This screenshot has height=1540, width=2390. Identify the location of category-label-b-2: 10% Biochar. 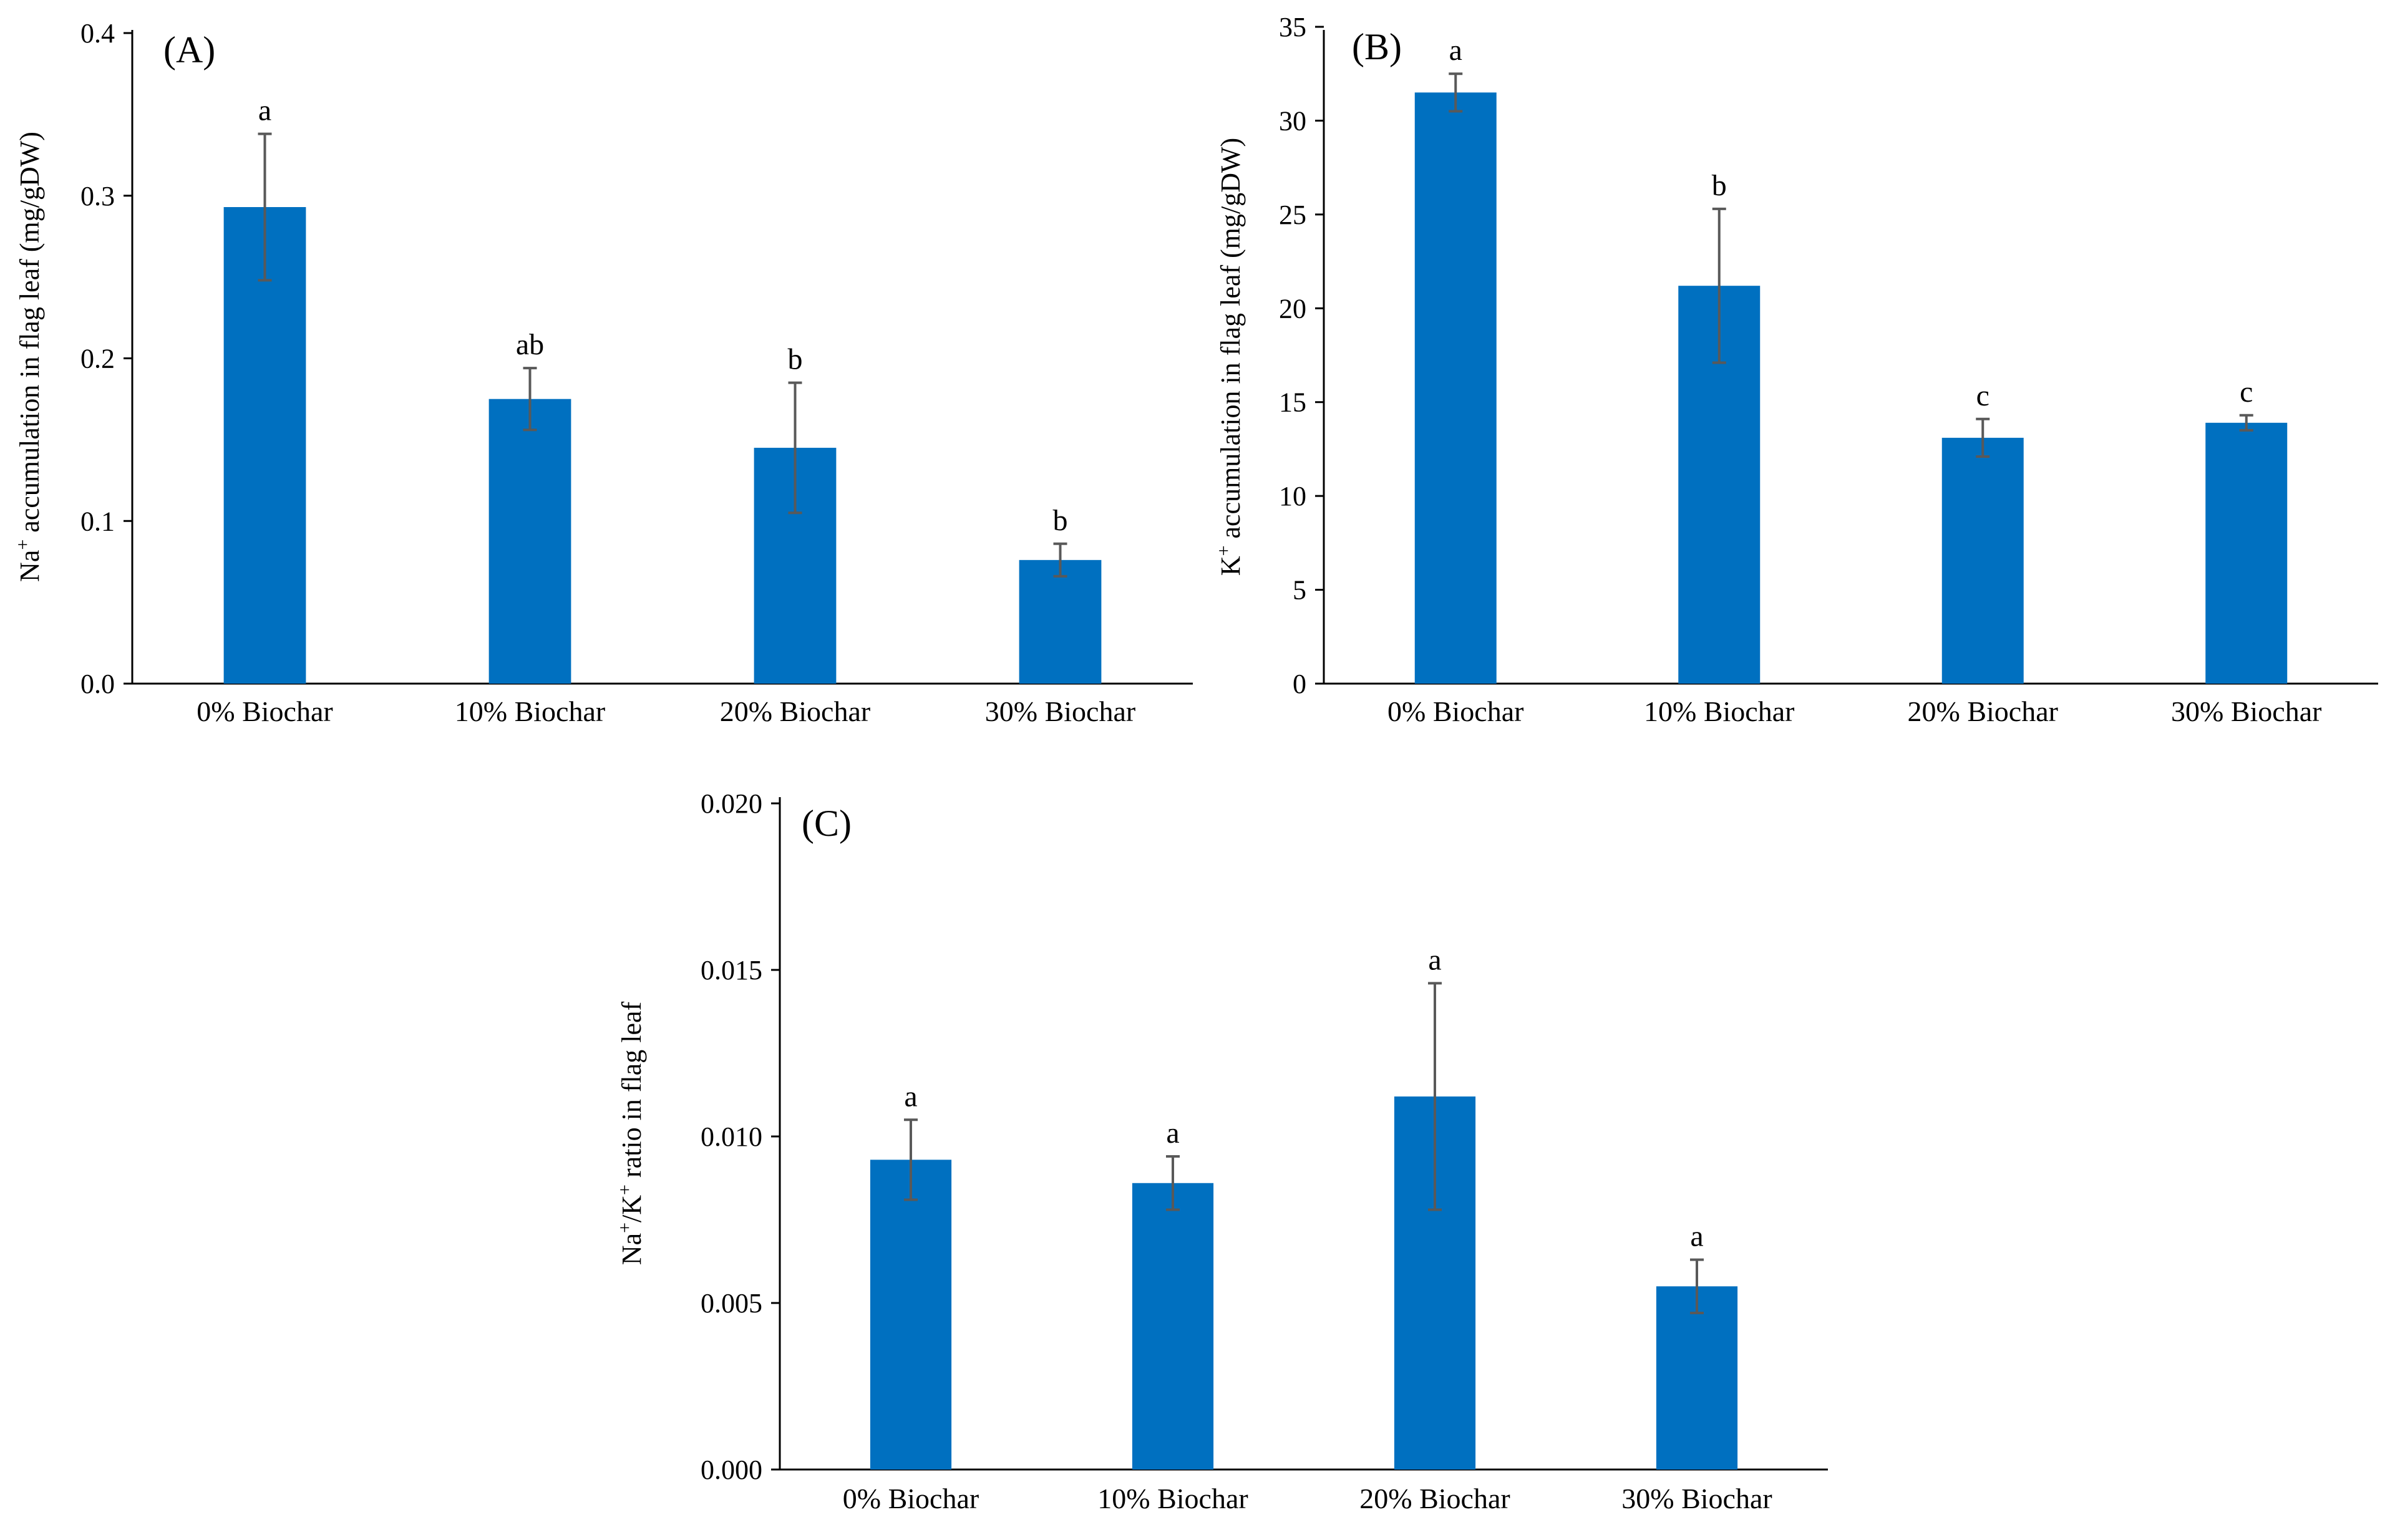
(1719, 711).